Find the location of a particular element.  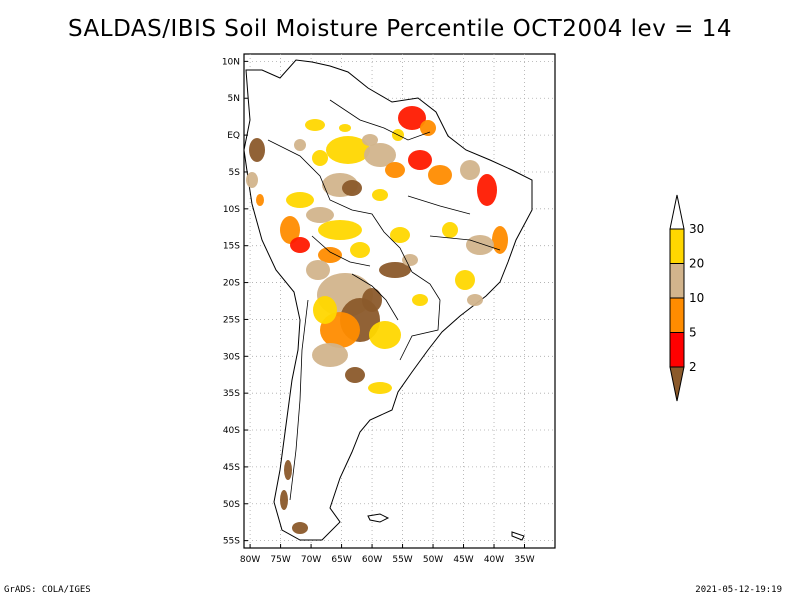

colorbar-tick-label: 2 is located at coordinates (693, 367).